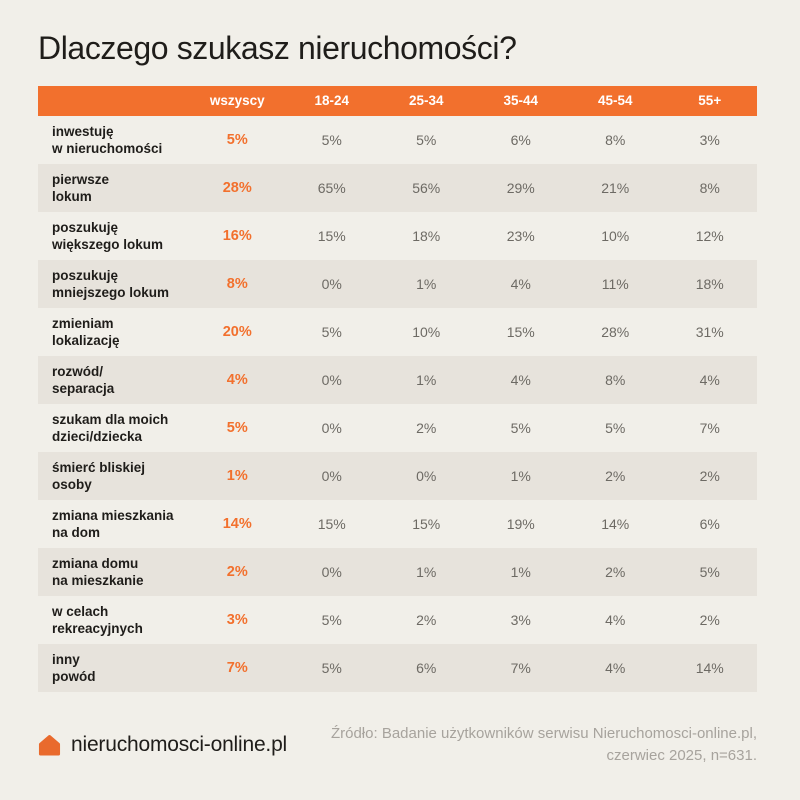  I want to click on value-cell: 31%, so click(709, 331).